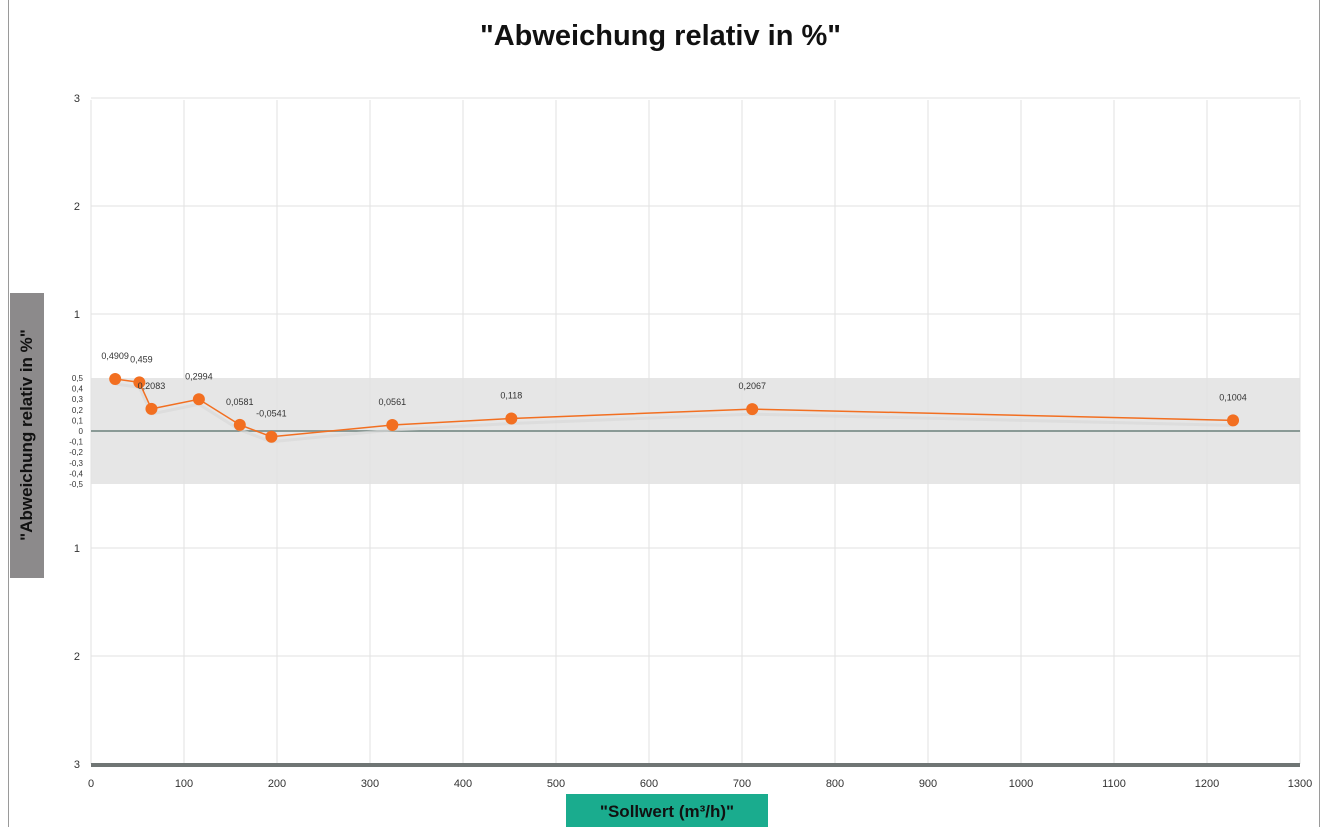 This screenshot has width=1321, height=829. I want to click on data-label: 0,2083, so click(152, 386).